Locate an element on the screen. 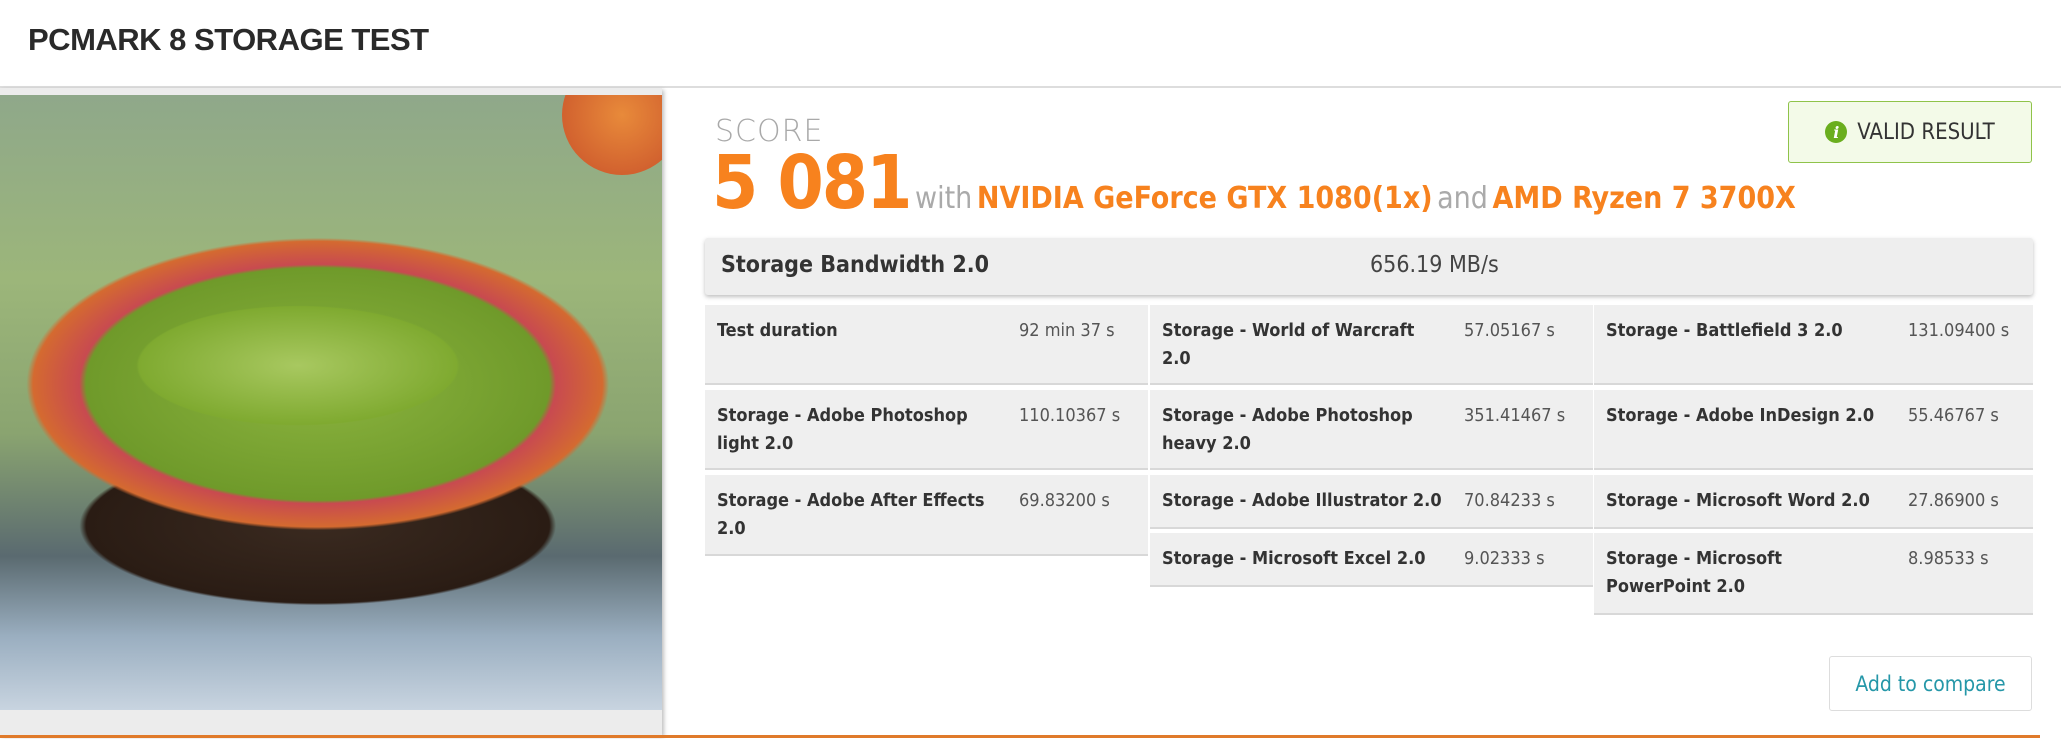 This screenshot has height=739, width=2061. detail-value: 55.46767 s is located at coordinates (1953, 415).